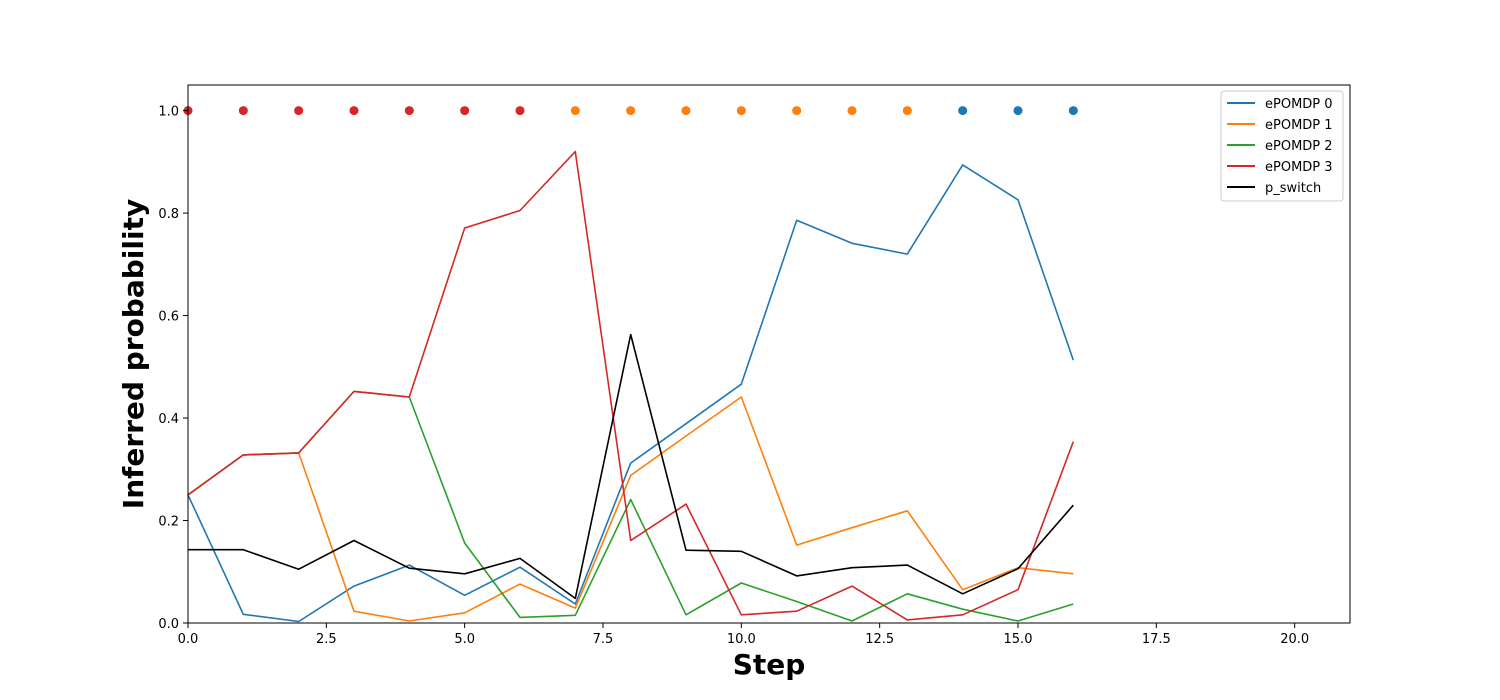 This screenshot has width=1500, height=700. Describe the element at coordinates (168, 624) in the screenshot. I see `y-tick-label: 0.0` at that location.